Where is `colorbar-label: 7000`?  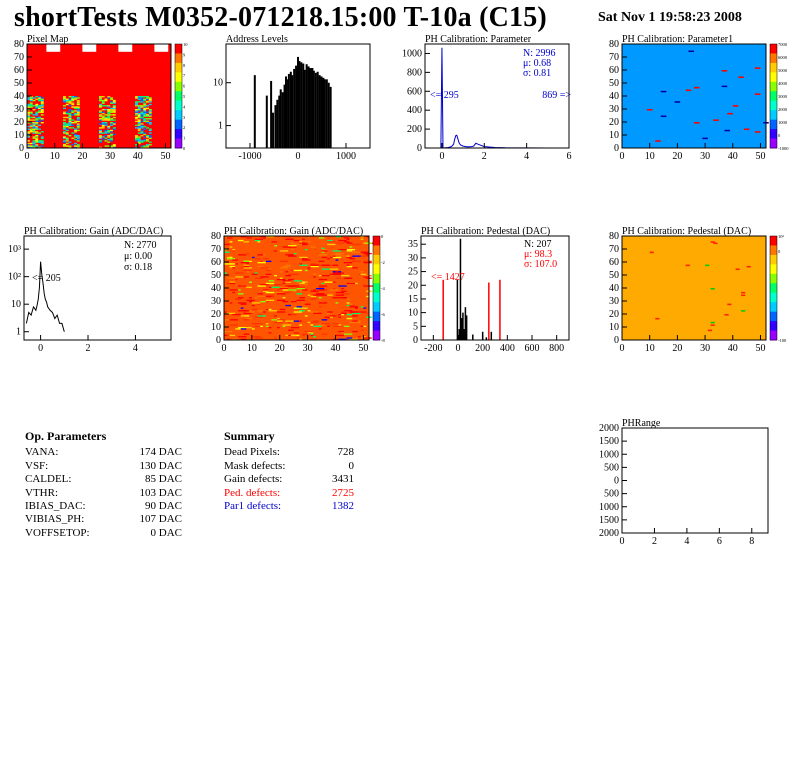
colorbar-label: 7000 is located at coordinates (783, 44).